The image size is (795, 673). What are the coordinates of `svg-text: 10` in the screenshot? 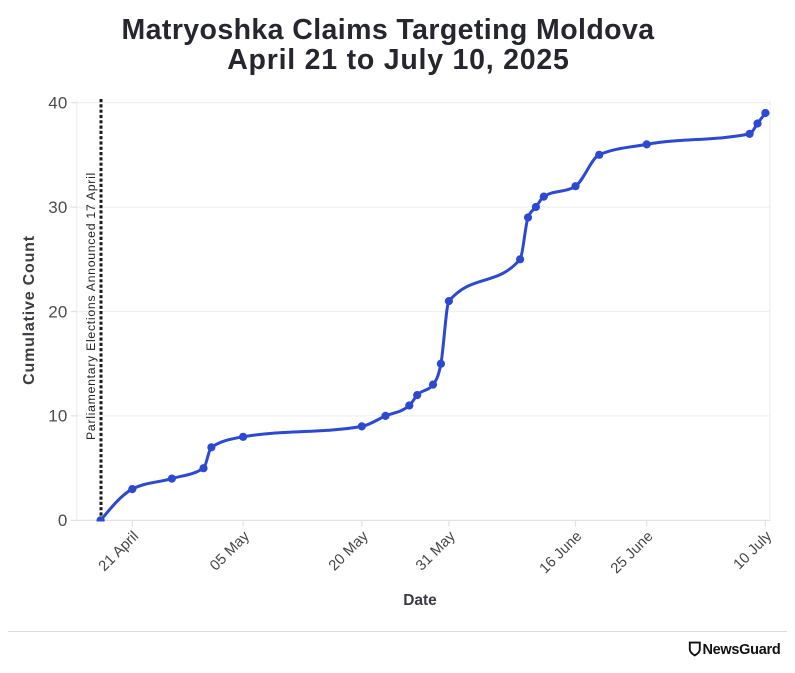 It's located at (57, 416).